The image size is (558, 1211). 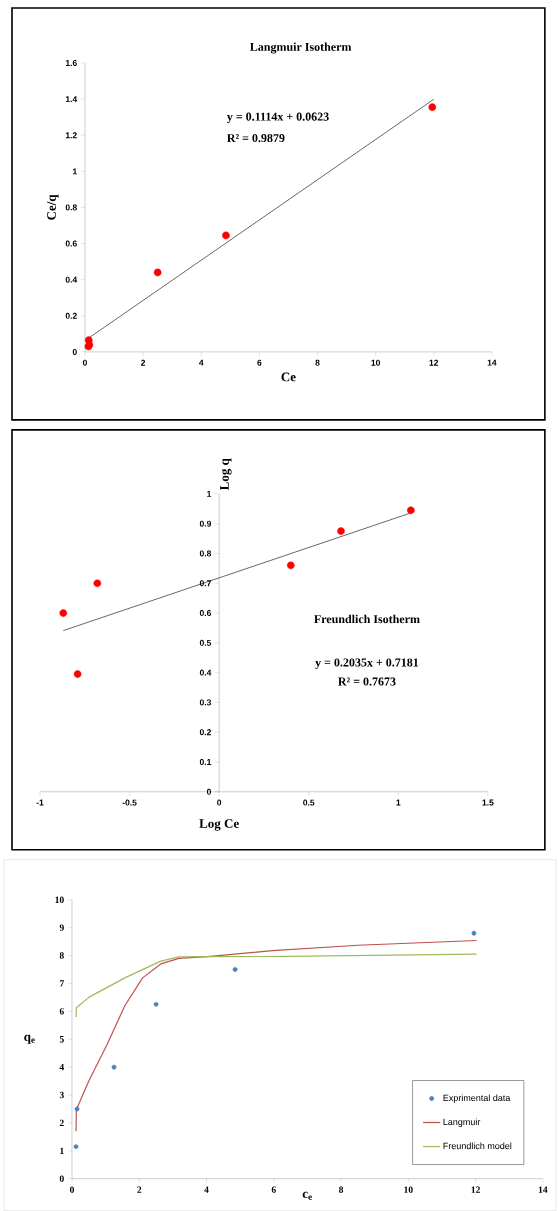 I want to click on x-axis-title: c$_{e}$, so click(x=307, y=1195).